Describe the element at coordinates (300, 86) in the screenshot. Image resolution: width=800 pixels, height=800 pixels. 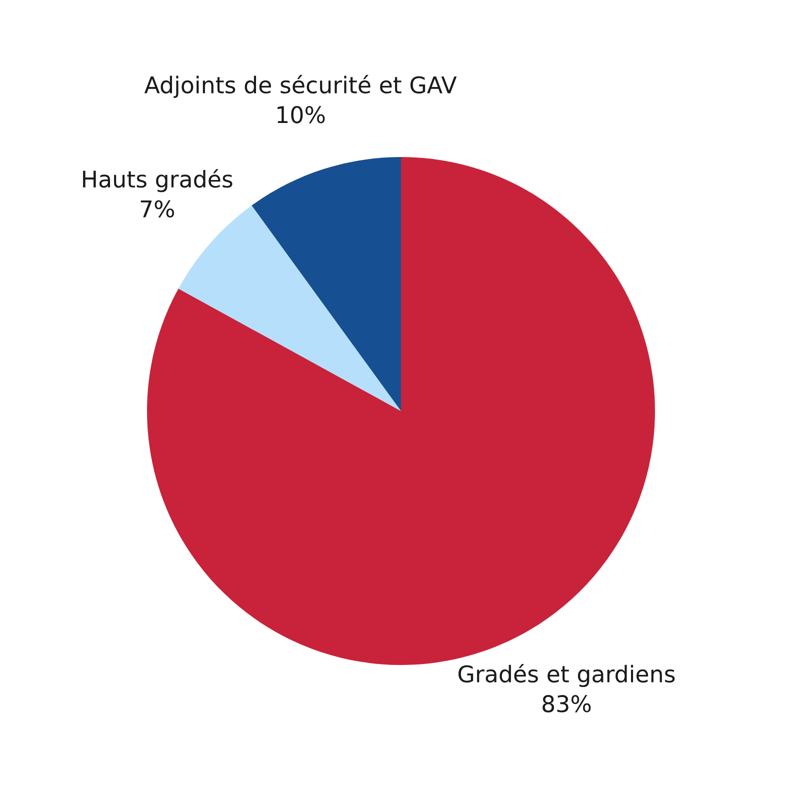
I see `slice-label: Adjoints de sécurité et GAV` at that location.